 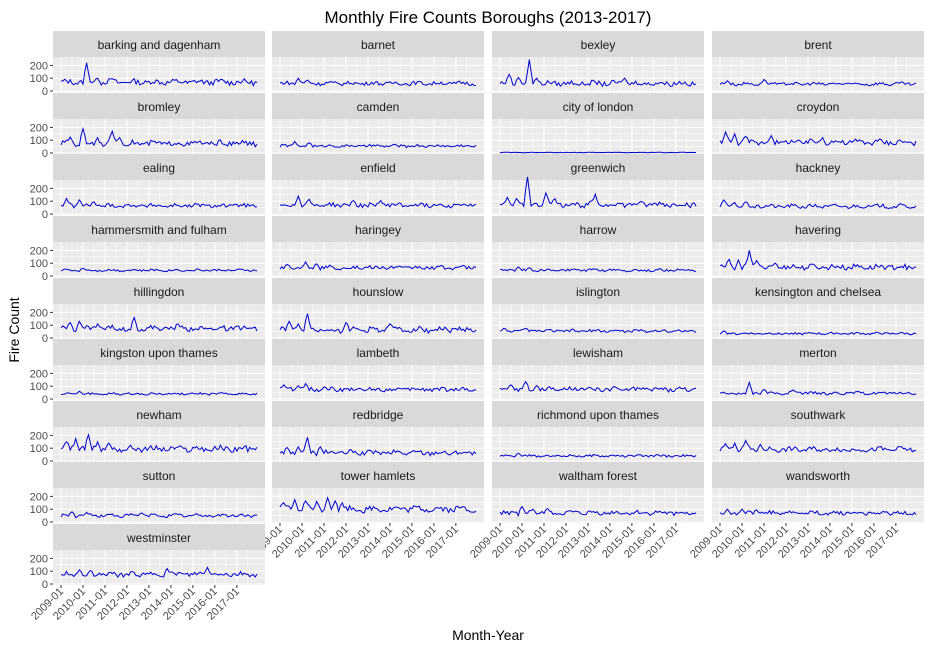 What do you see at coordinates (158, 538) in the screenshot?
I see `facet-strip-label: westminster` at bounding box center [158, 538].